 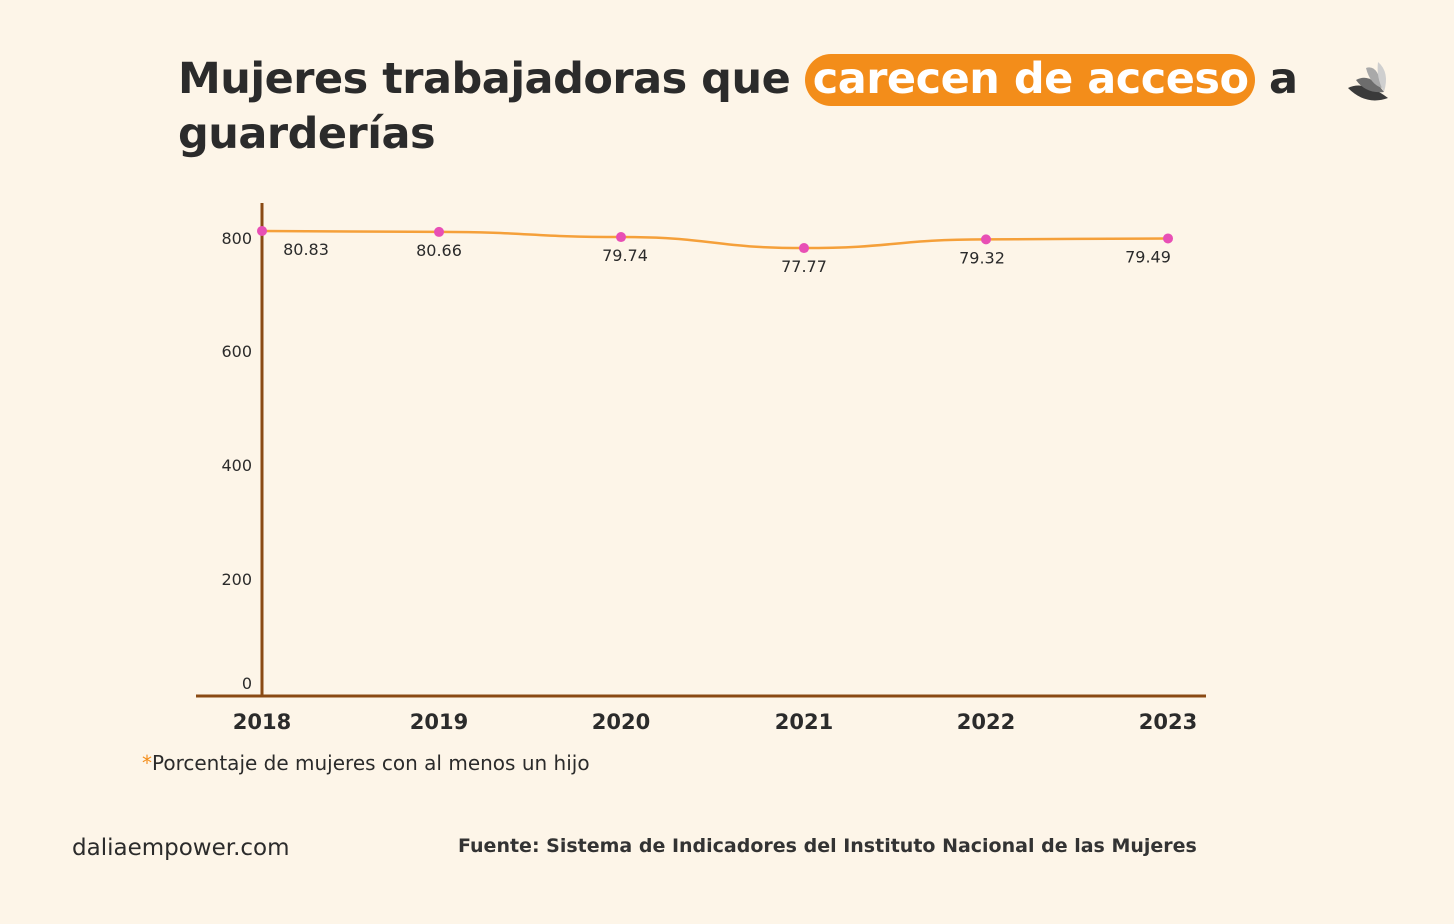 I want to click on y-tick-label: 600, so click(x=236, y=351).